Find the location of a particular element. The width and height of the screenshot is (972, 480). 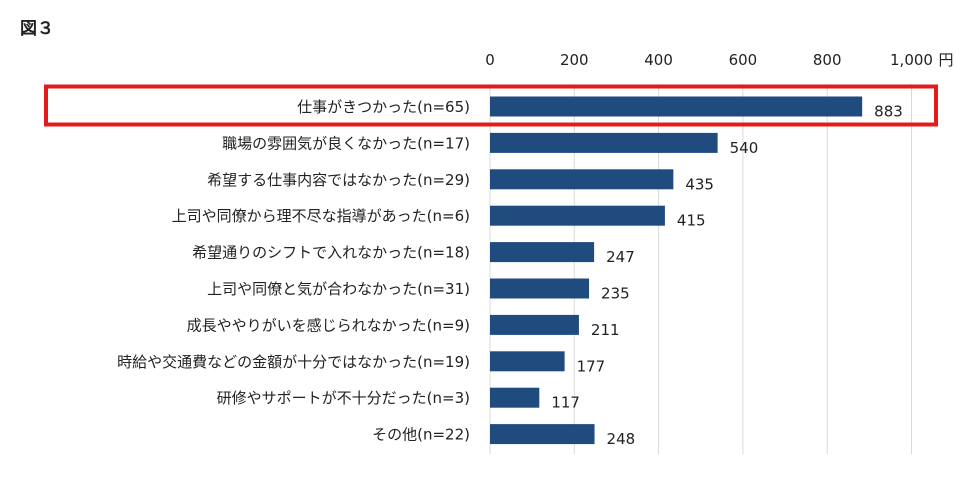

category-label: 上司や同僚と気が合わなかった(n=31) is located at coordinates (338, 289).